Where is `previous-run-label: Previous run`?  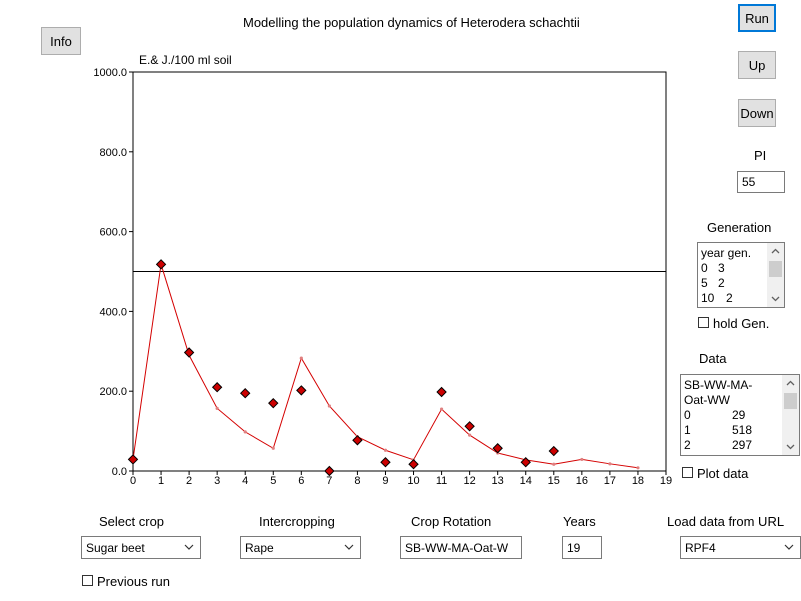 previous-run-label: Previous run is located at coordinates (133, 581).